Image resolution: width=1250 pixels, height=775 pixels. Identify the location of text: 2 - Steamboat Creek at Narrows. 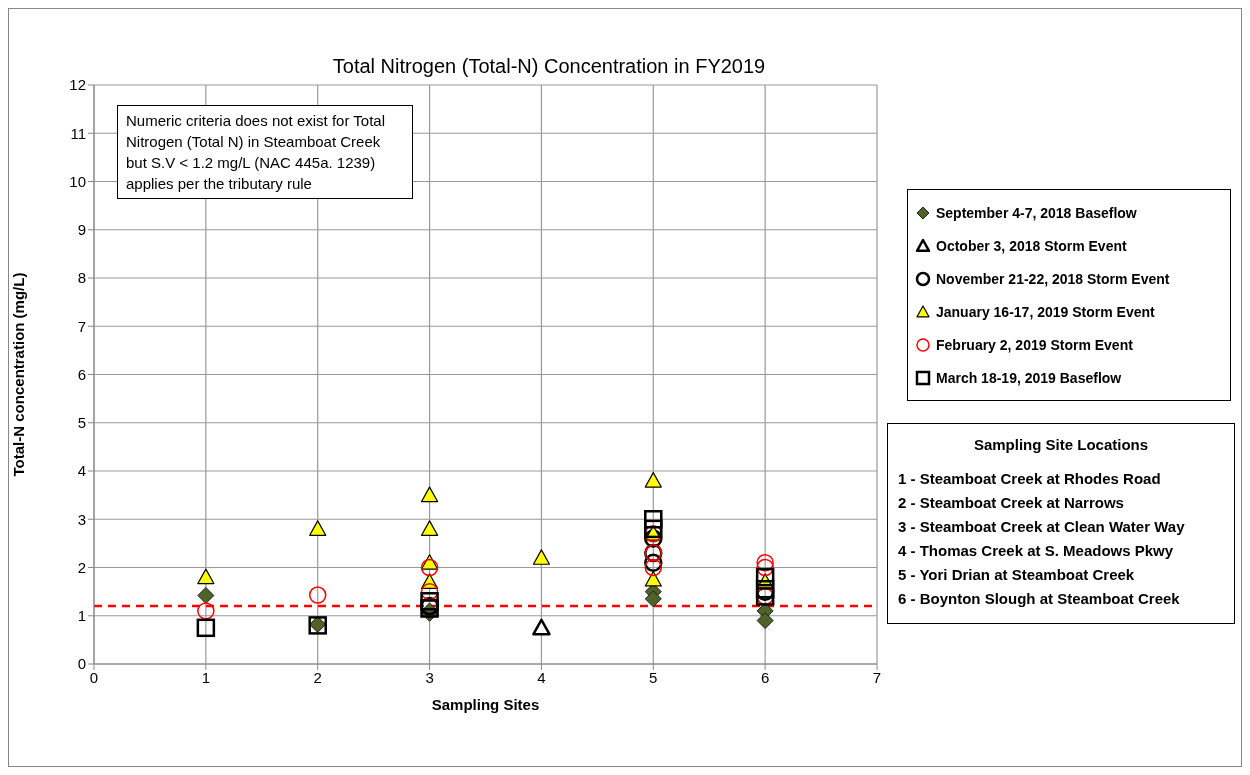
(1011, 503).